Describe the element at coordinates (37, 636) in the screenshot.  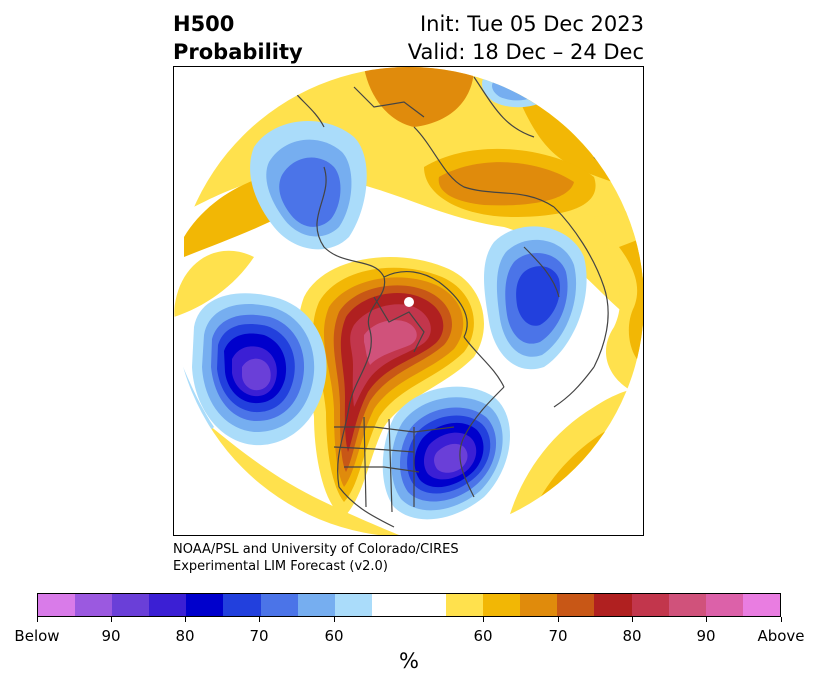
I see `colorbar-tick-label: Below` at that location.